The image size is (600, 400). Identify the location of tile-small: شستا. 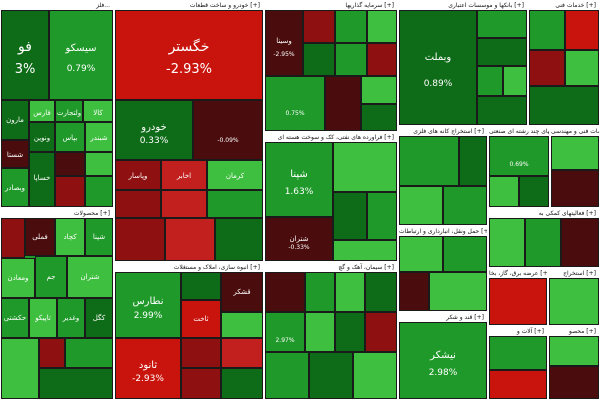
(15, 154).